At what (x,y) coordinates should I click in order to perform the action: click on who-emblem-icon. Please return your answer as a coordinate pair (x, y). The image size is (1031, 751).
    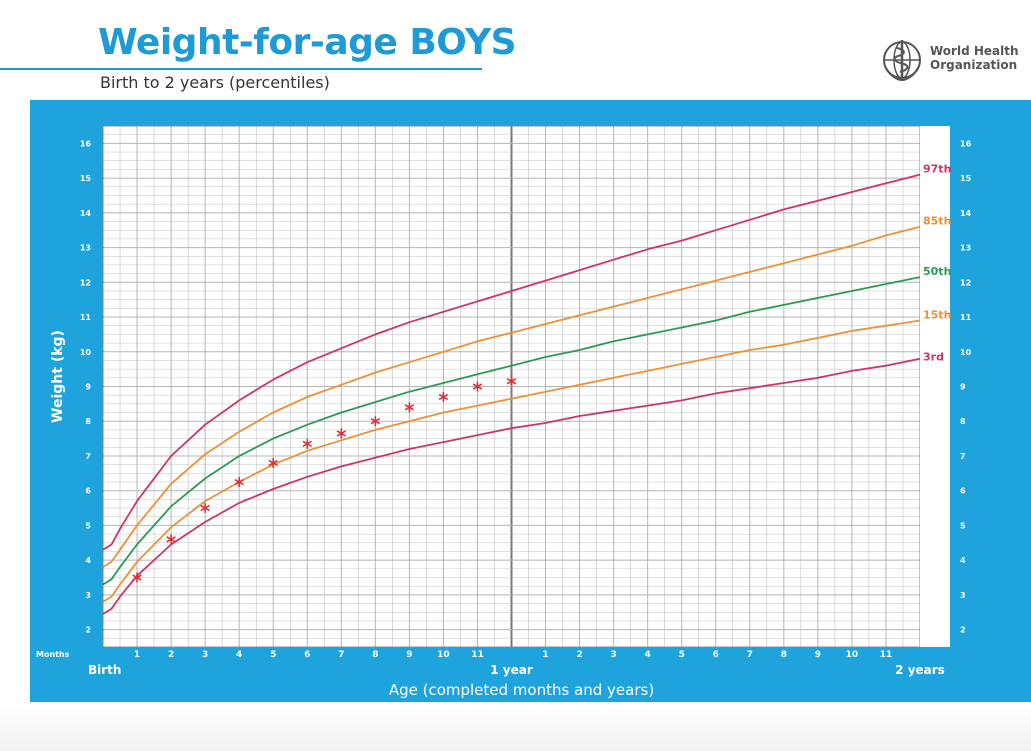
    Looking at the image, I should click on (902, 60).